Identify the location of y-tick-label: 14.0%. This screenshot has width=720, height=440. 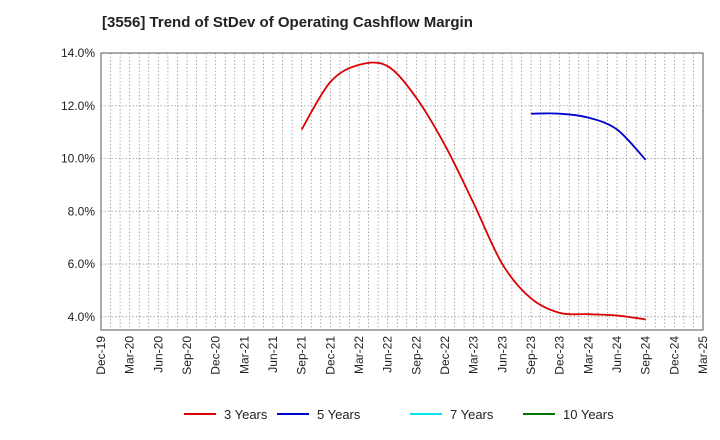
(78, 53).